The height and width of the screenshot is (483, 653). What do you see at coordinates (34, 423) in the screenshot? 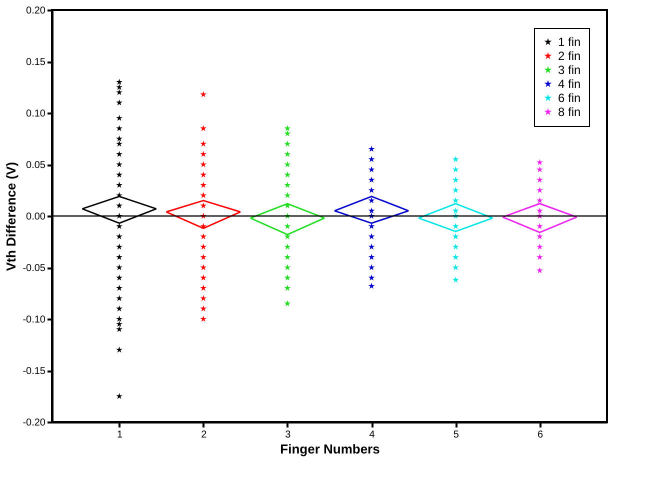
I see `y-tick-label: -0.20` at bounding box center [34, 423].